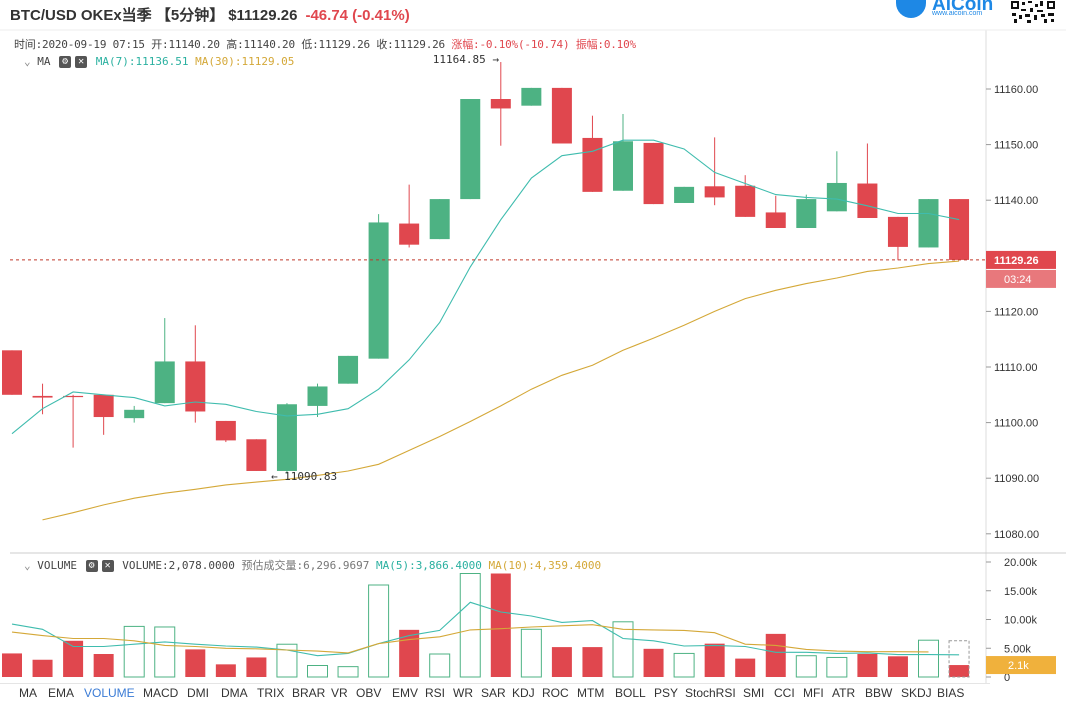 The height and width of the screenshot is (705, 1066). What do you see at coordinates (1016, 312) in the screenshot?
I see `price-tick-label: 11120.00` at bounding box center [1016, 312].